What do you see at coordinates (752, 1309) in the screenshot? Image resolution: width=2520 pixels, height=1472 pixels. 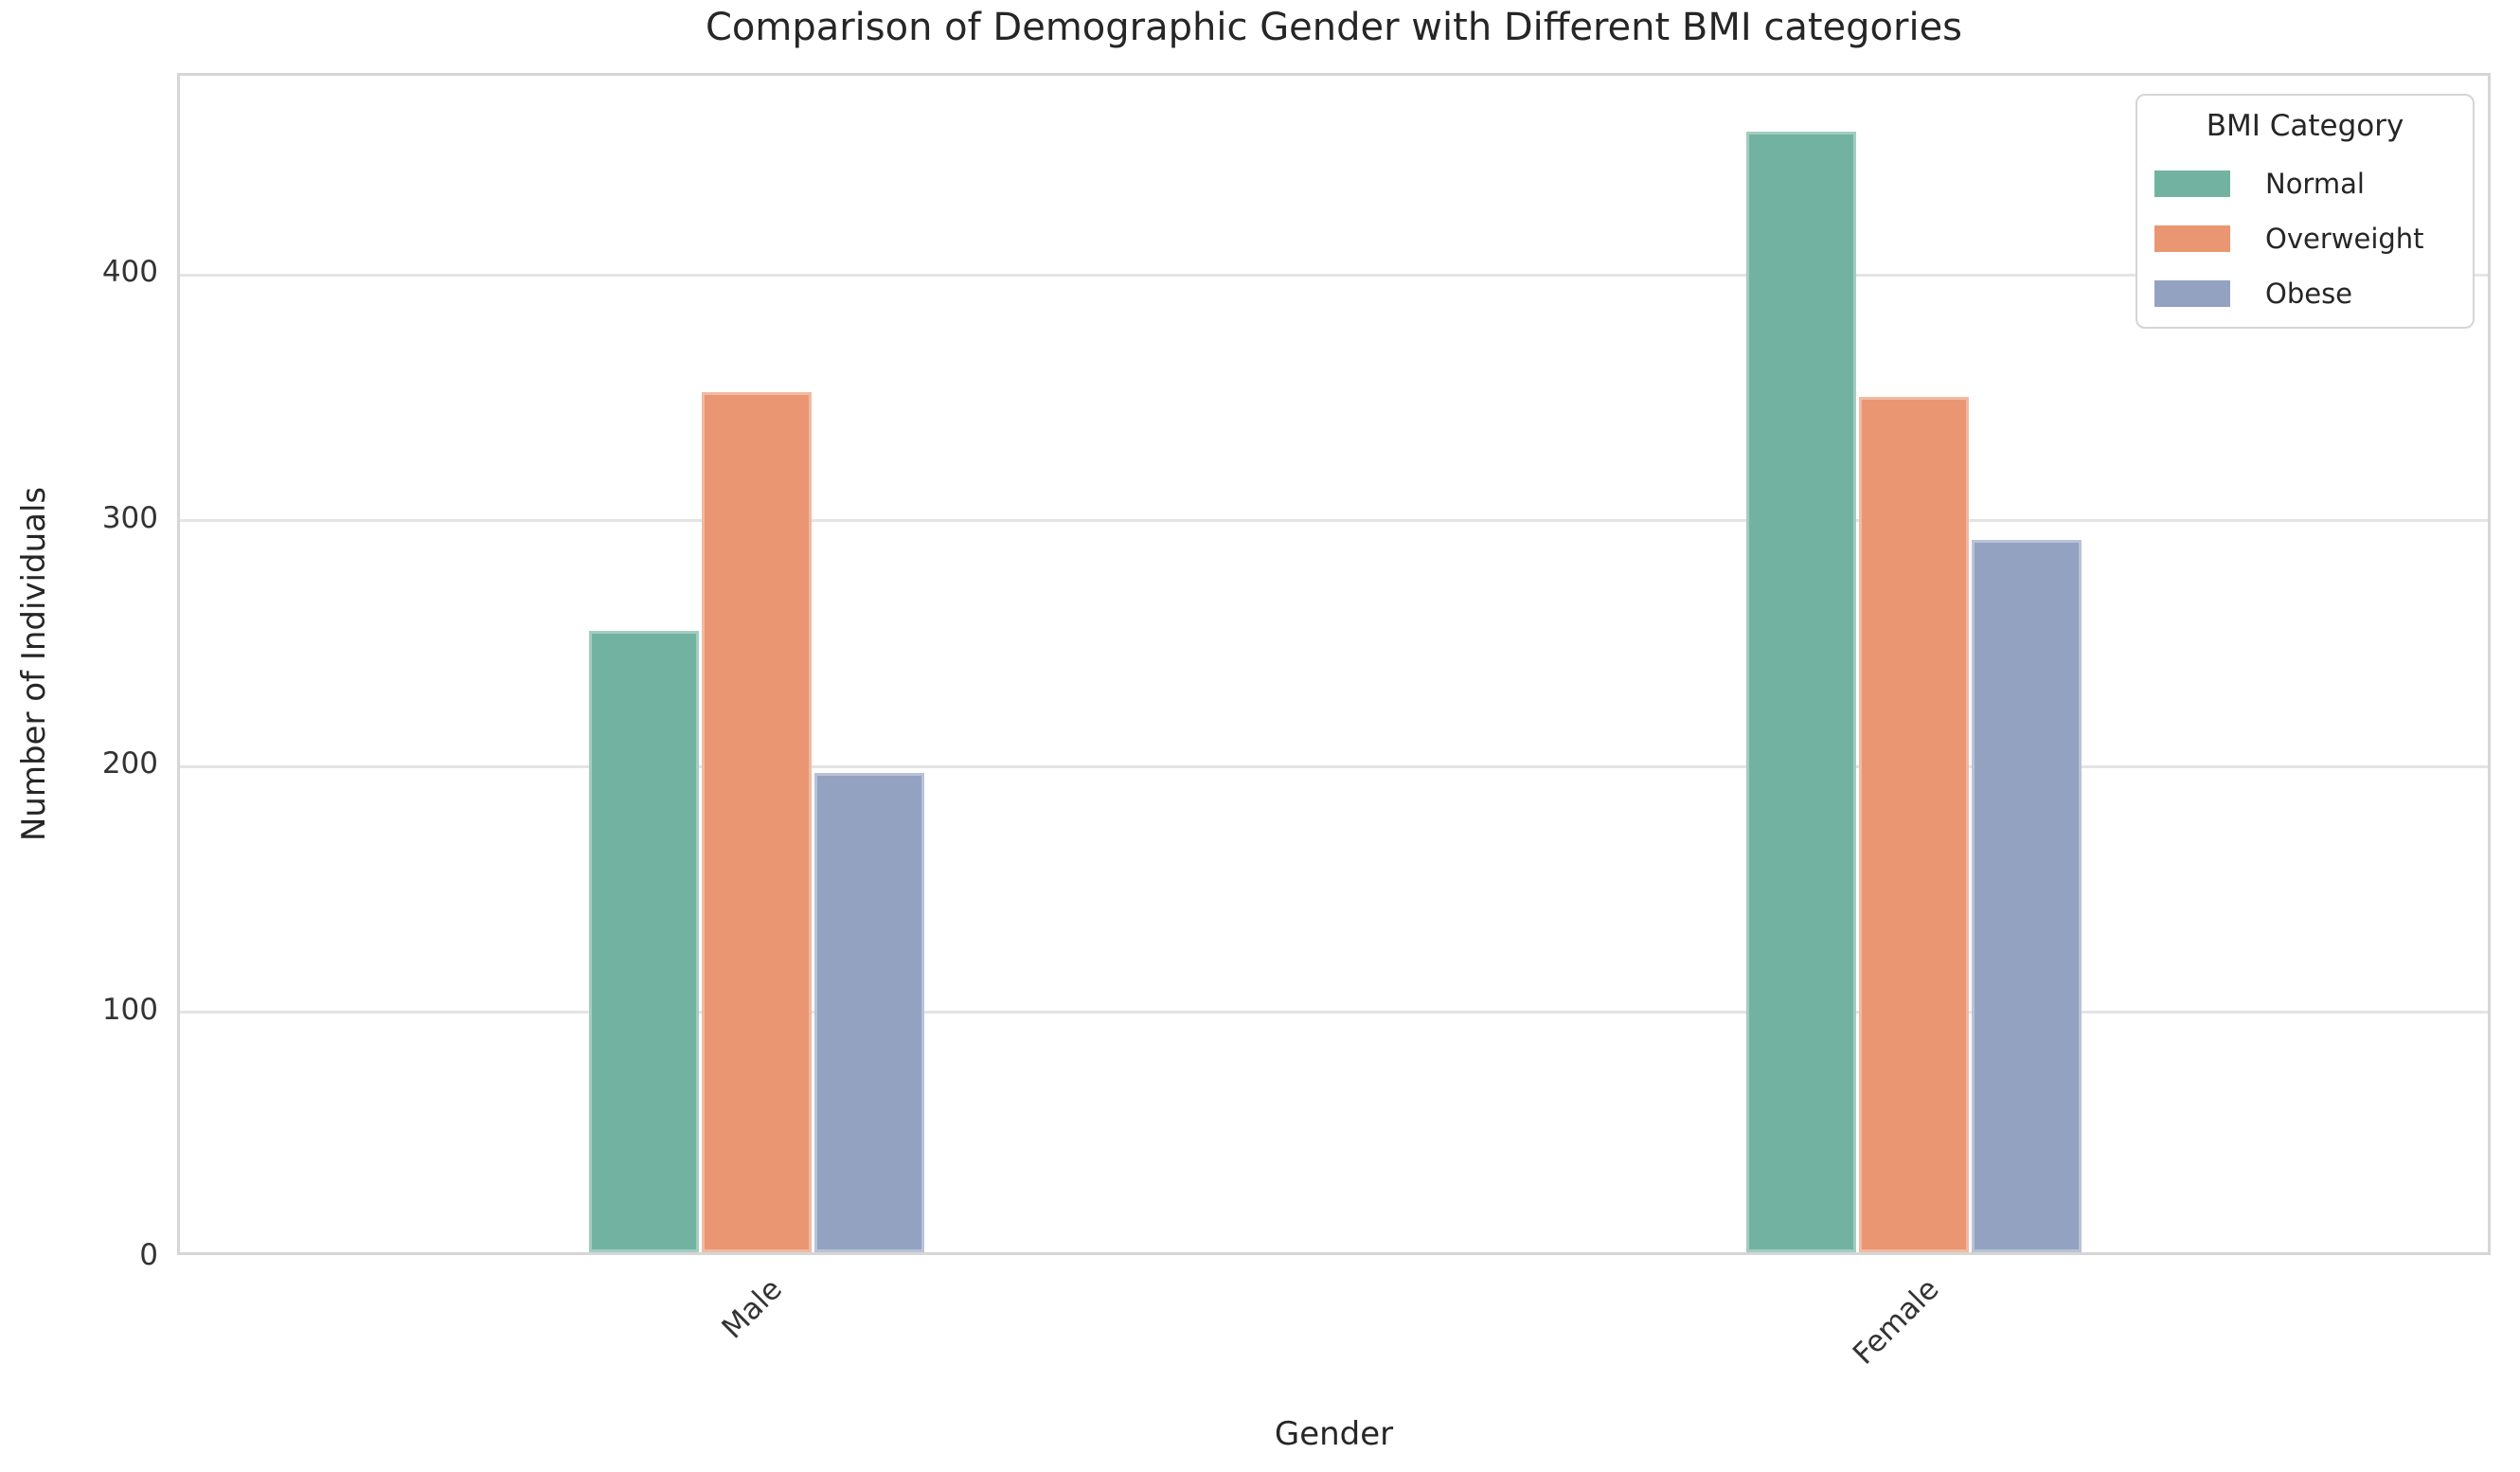 I see `x-tick-label-male: Male` at bounding box center [752, 1309].